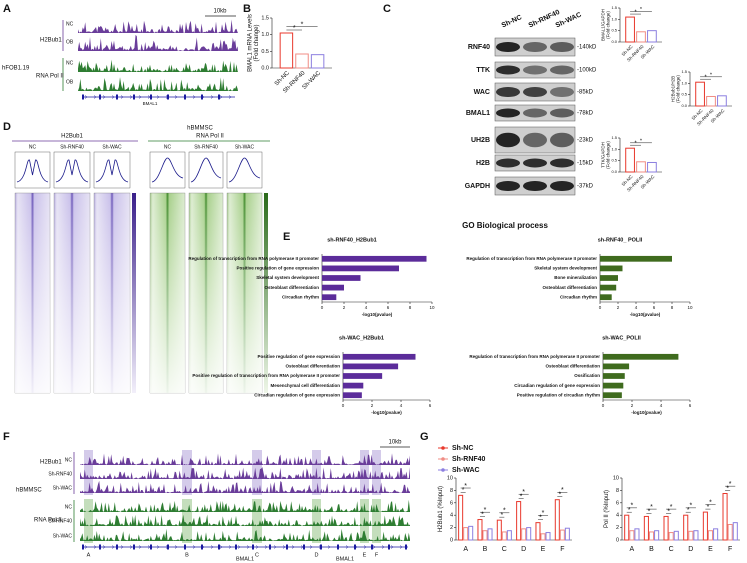 The image size is (747, 563). What do you see at coordinates (29, 491) in the screenshot?
I see `cell-label: hBMMSC` at bounding box center [29, 491].